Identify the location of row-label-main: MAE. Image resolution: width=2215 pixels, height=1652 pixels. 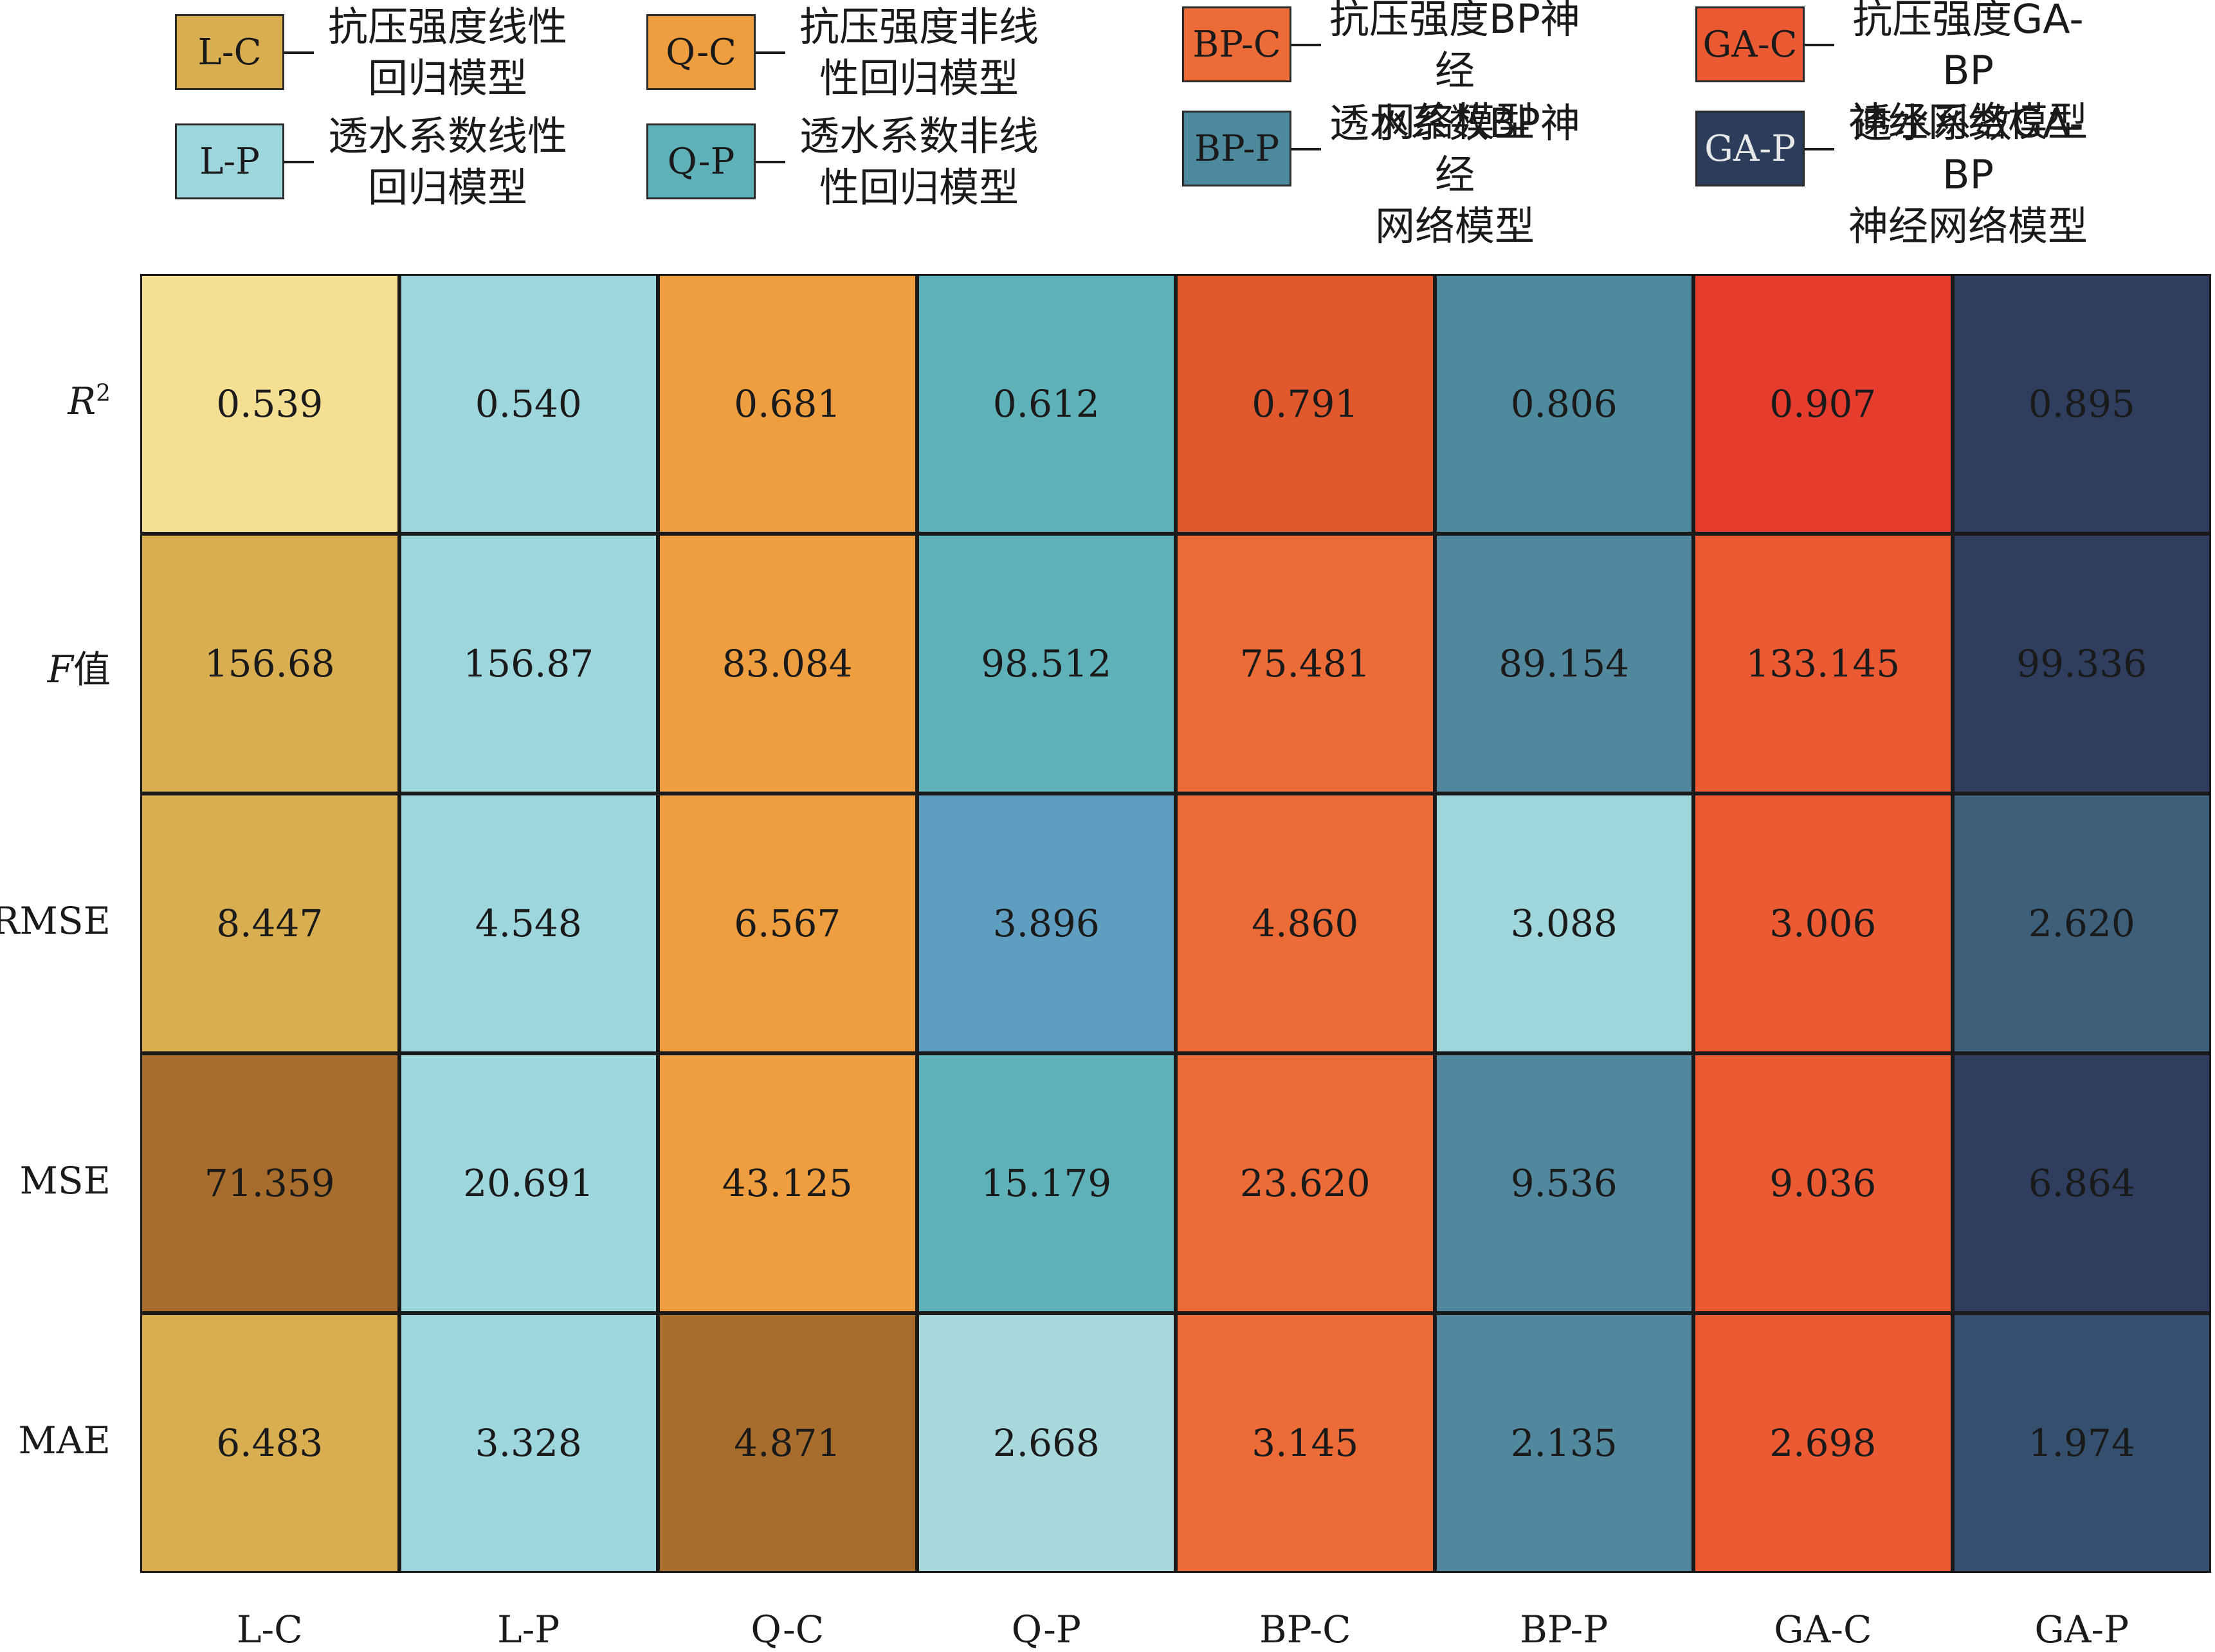
(64, 1440).